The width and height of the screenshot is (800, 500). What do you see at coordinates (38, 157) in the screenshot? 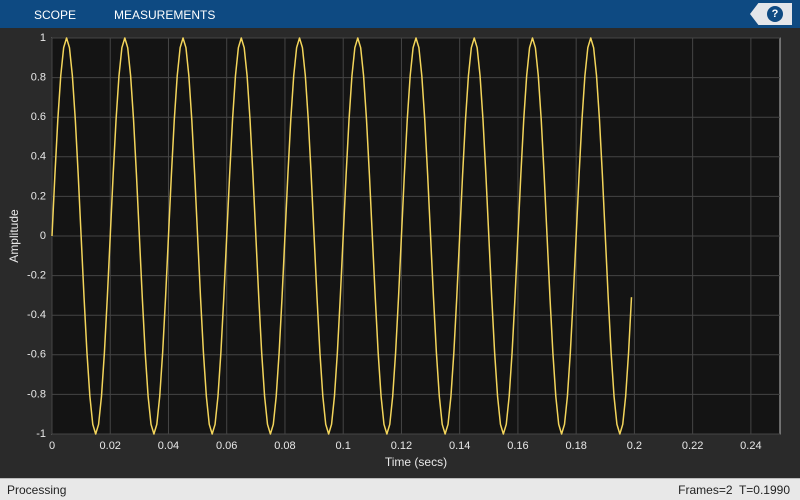
I see `y-tick-label: 0.4` at bounding box center [38, 157].